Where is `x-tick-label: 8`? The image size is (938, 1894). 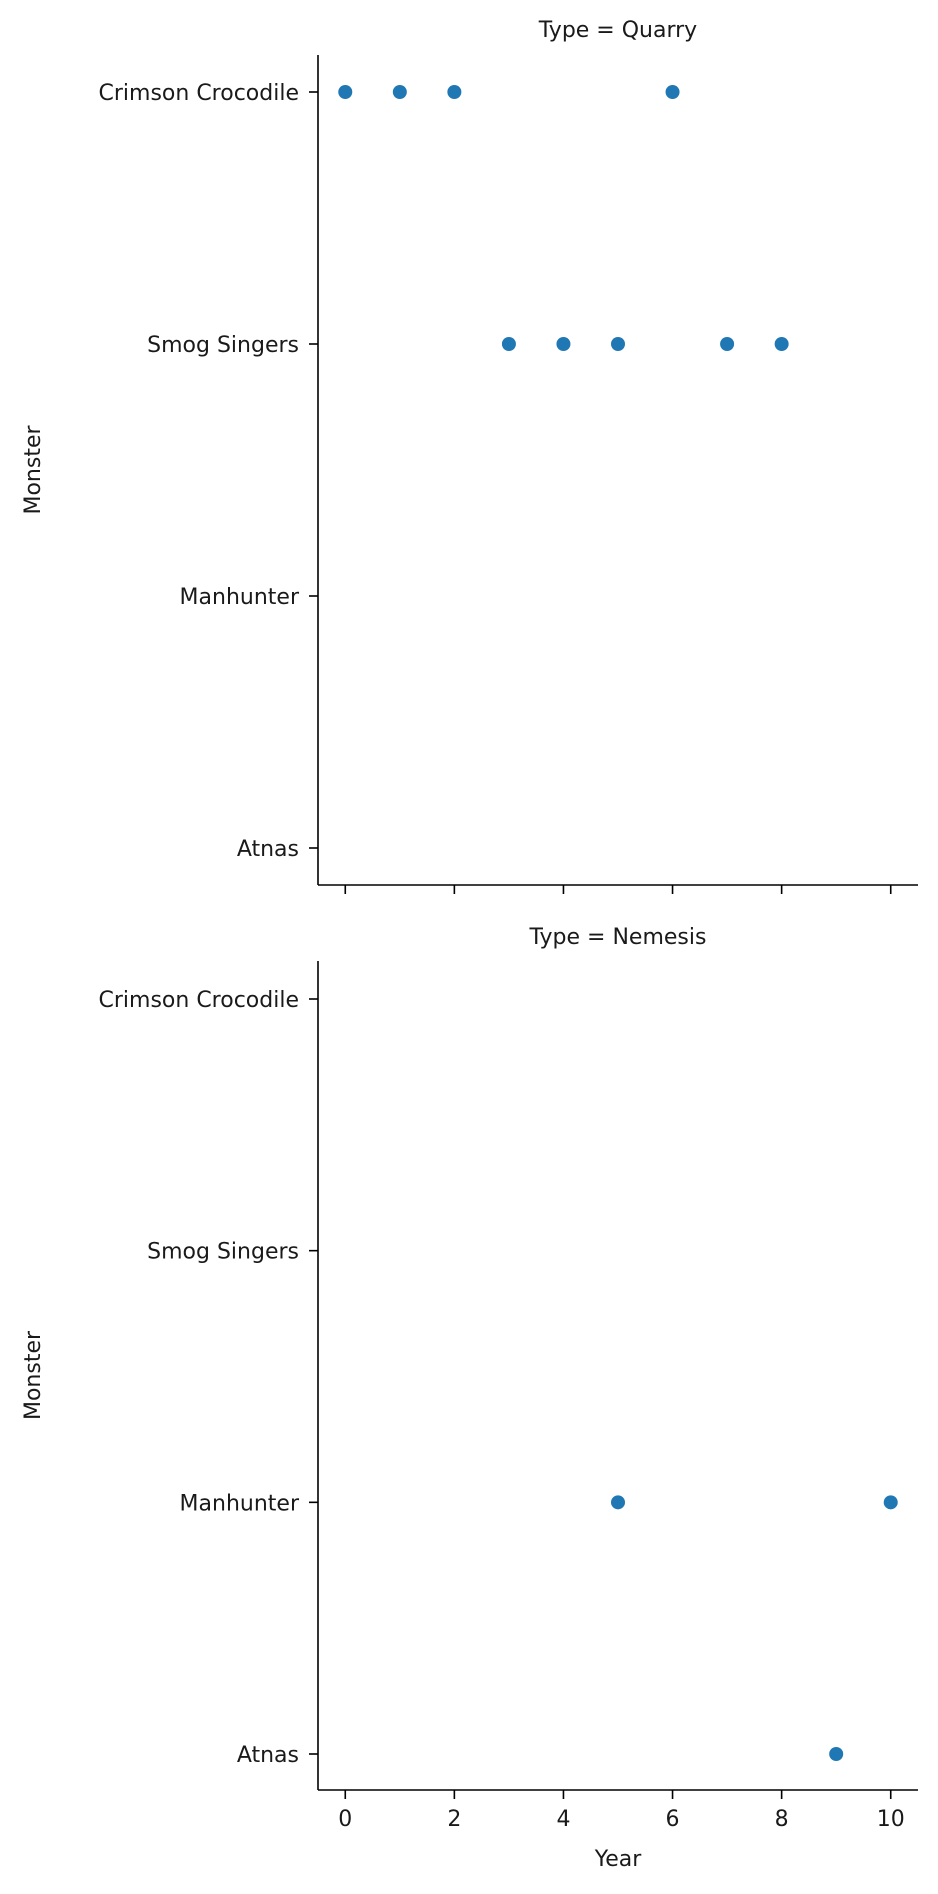 x-tick-label: 8 is located at coordinates (782, 1819).